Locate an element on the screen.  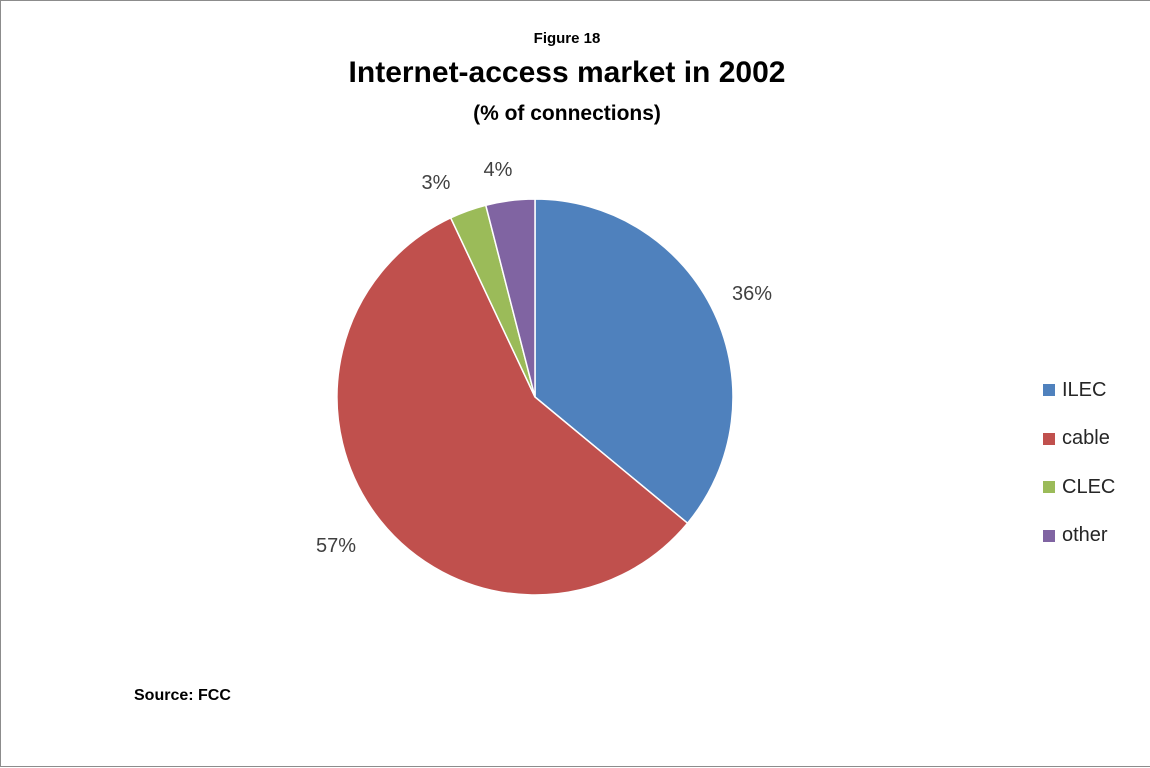
data-label-clec: 3% is located at coordinates (436, 183).